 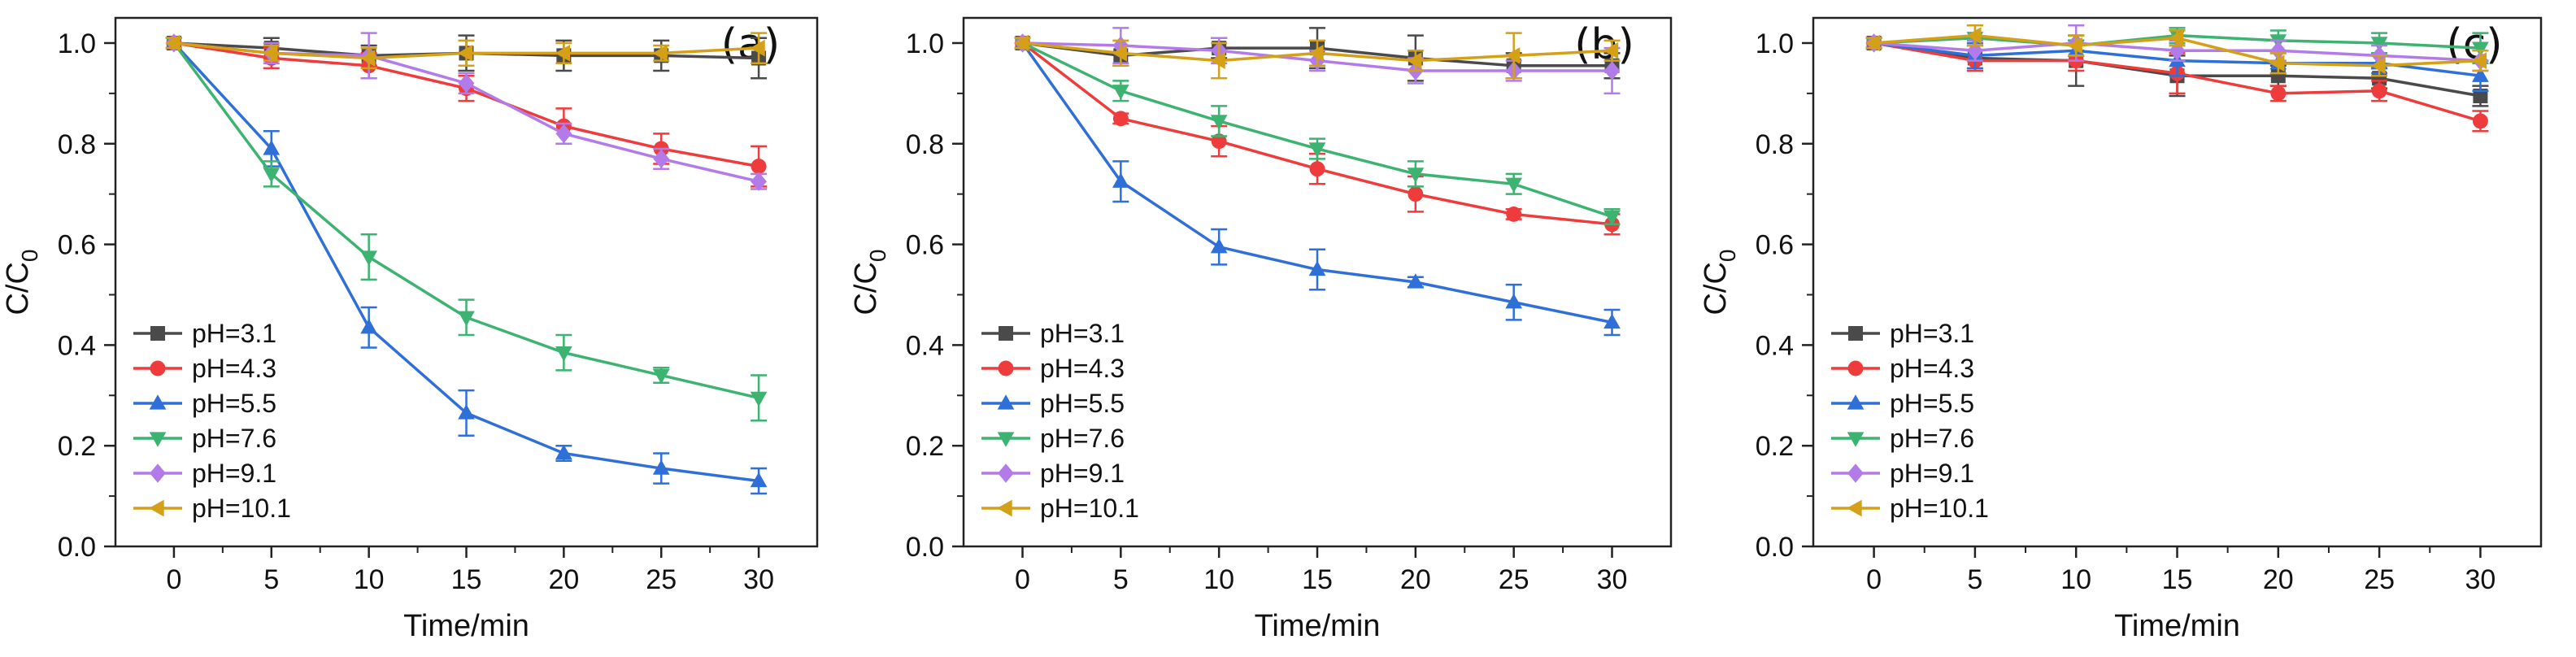 I want to click on y-tick-label: 0.2, so click(x=1775, y=446).